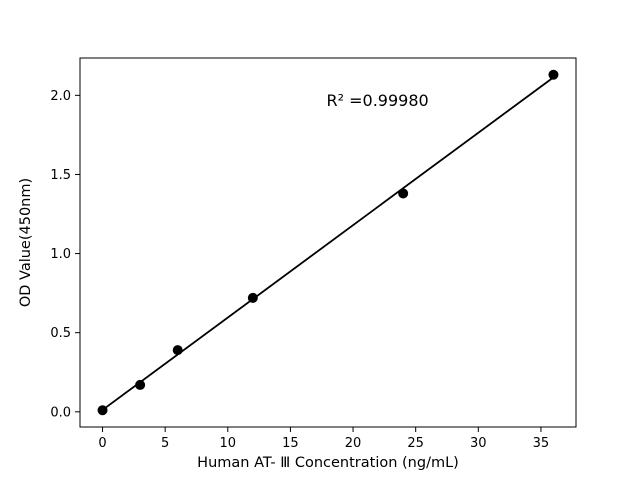 The height and width of the screenshot is (480, 640). Describe the element at coordinates (378, 100) in the screenshot. I see `r-squared-annotation: R² =0.99980` at that location.